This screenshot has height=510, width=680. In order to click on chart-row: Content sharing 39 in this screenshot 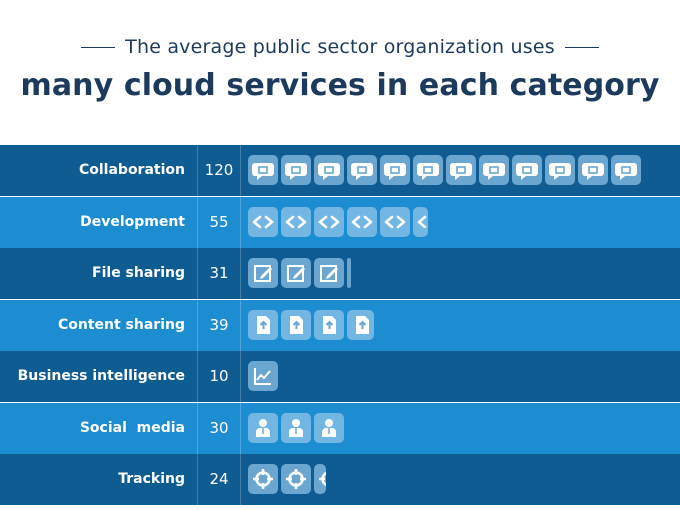, I will do `click(340, 325)`.